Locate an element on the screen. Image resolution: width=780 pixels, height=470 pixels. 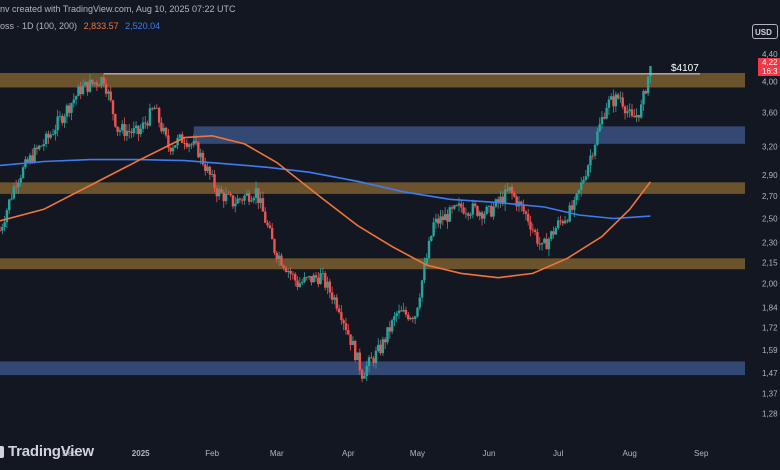
x-tick-label-6: Jun is located at coordinates (489, 453).